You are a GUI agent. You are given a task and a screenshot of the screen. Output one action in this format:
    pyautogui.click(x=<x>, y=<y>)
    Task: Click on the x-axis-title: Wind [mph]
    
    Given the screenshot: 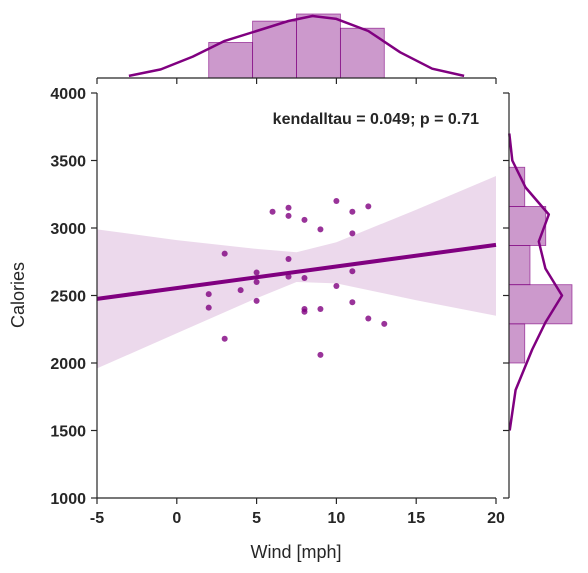 What is the action you would take?
    pyautogui.click(x=295, y=552)
    